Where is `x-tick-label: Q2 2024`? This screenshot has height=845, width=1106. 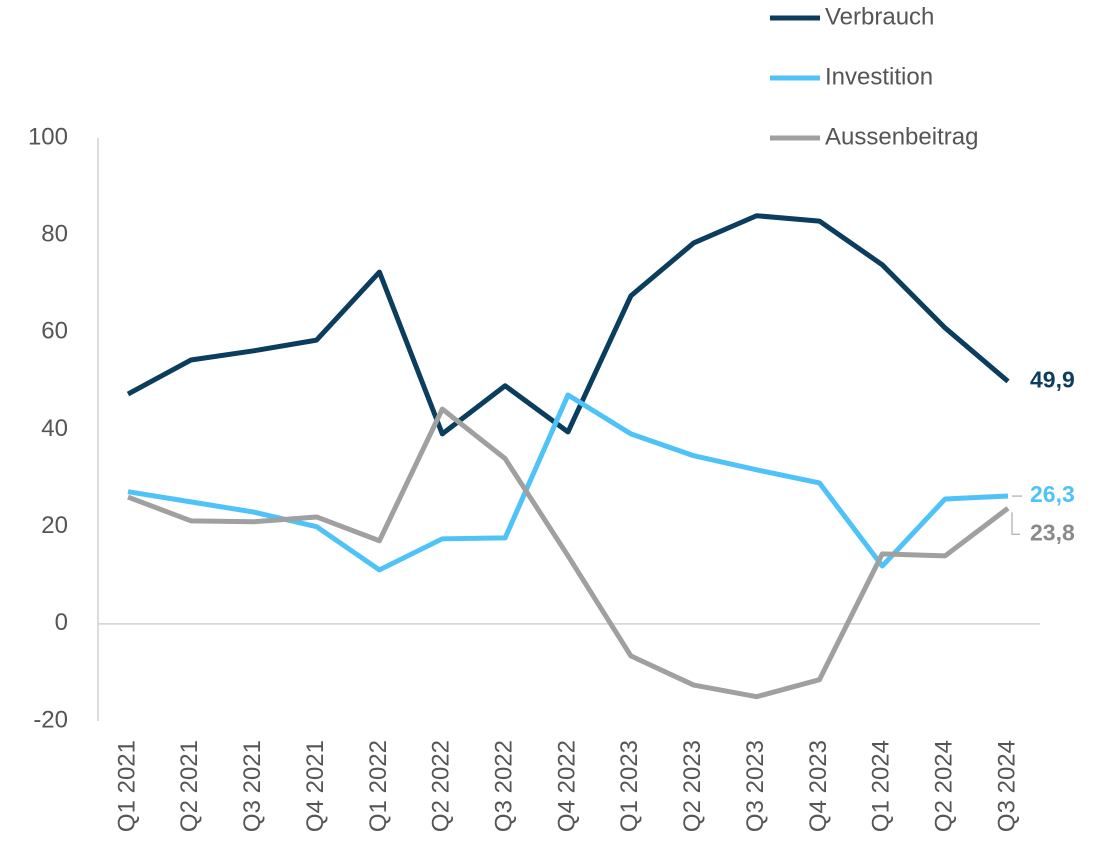 x-tick-label: Q2 2024 is located at coordinates (943, 786).